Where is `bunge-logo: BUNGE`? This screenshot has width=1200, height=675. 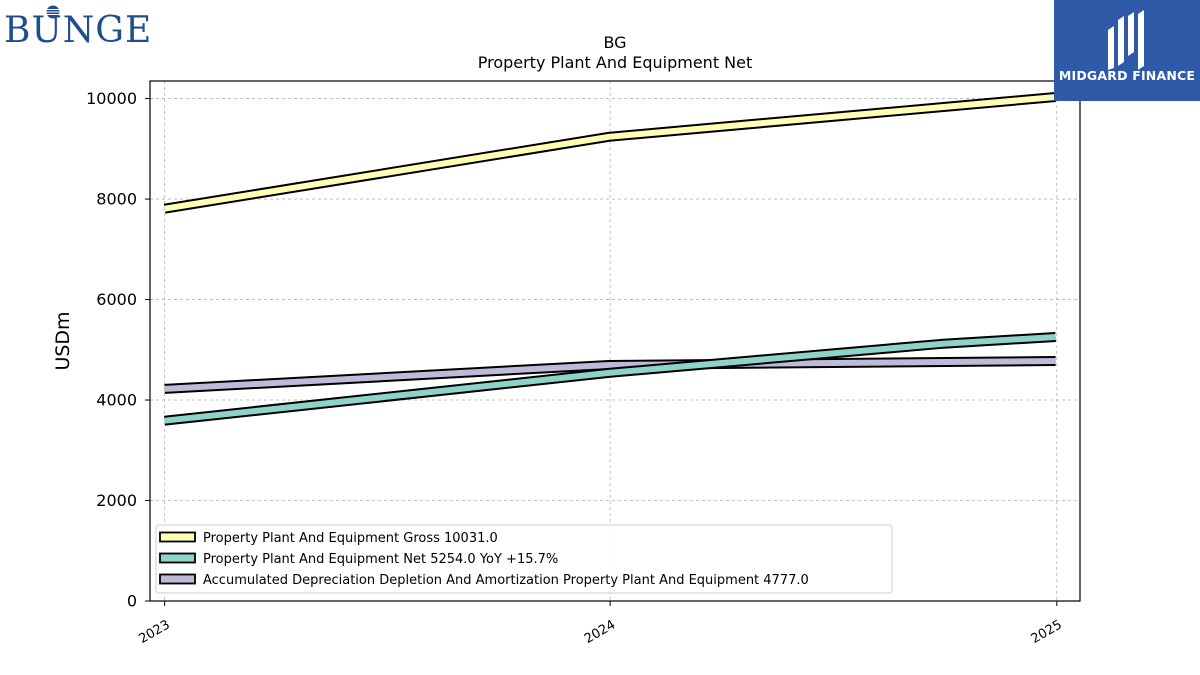 bunge-logo: BUNGE is located at coordinates (89, 27).